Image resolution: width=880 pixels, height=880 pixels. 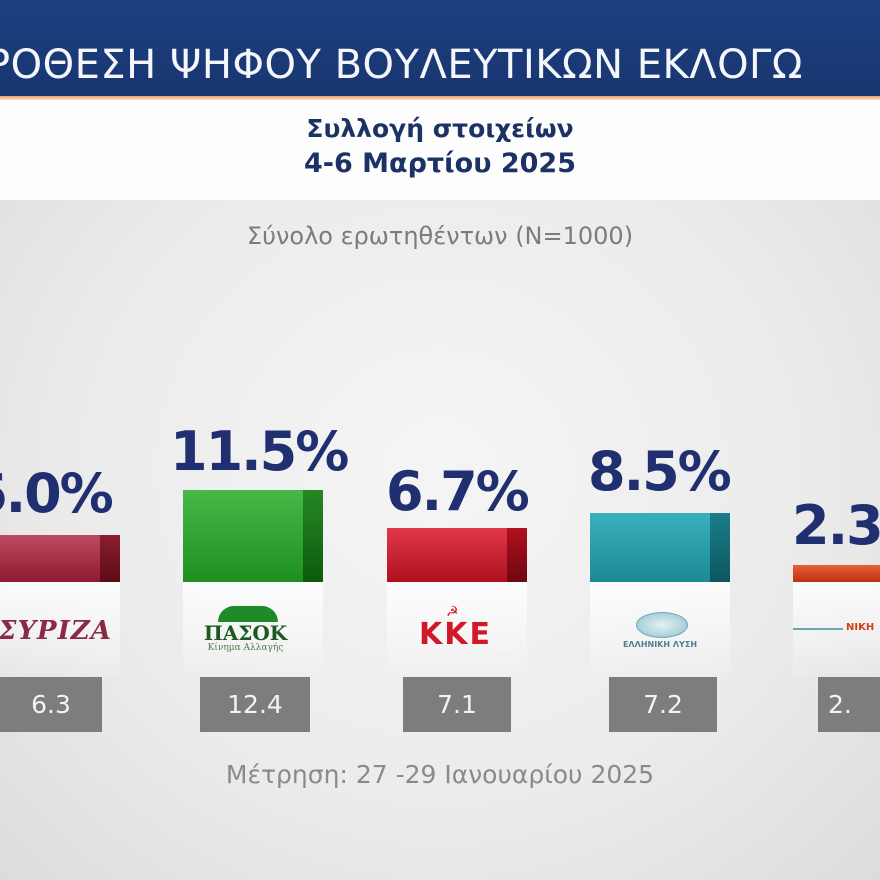 I want to click on bar-syriza, so click(x=60, y=558).